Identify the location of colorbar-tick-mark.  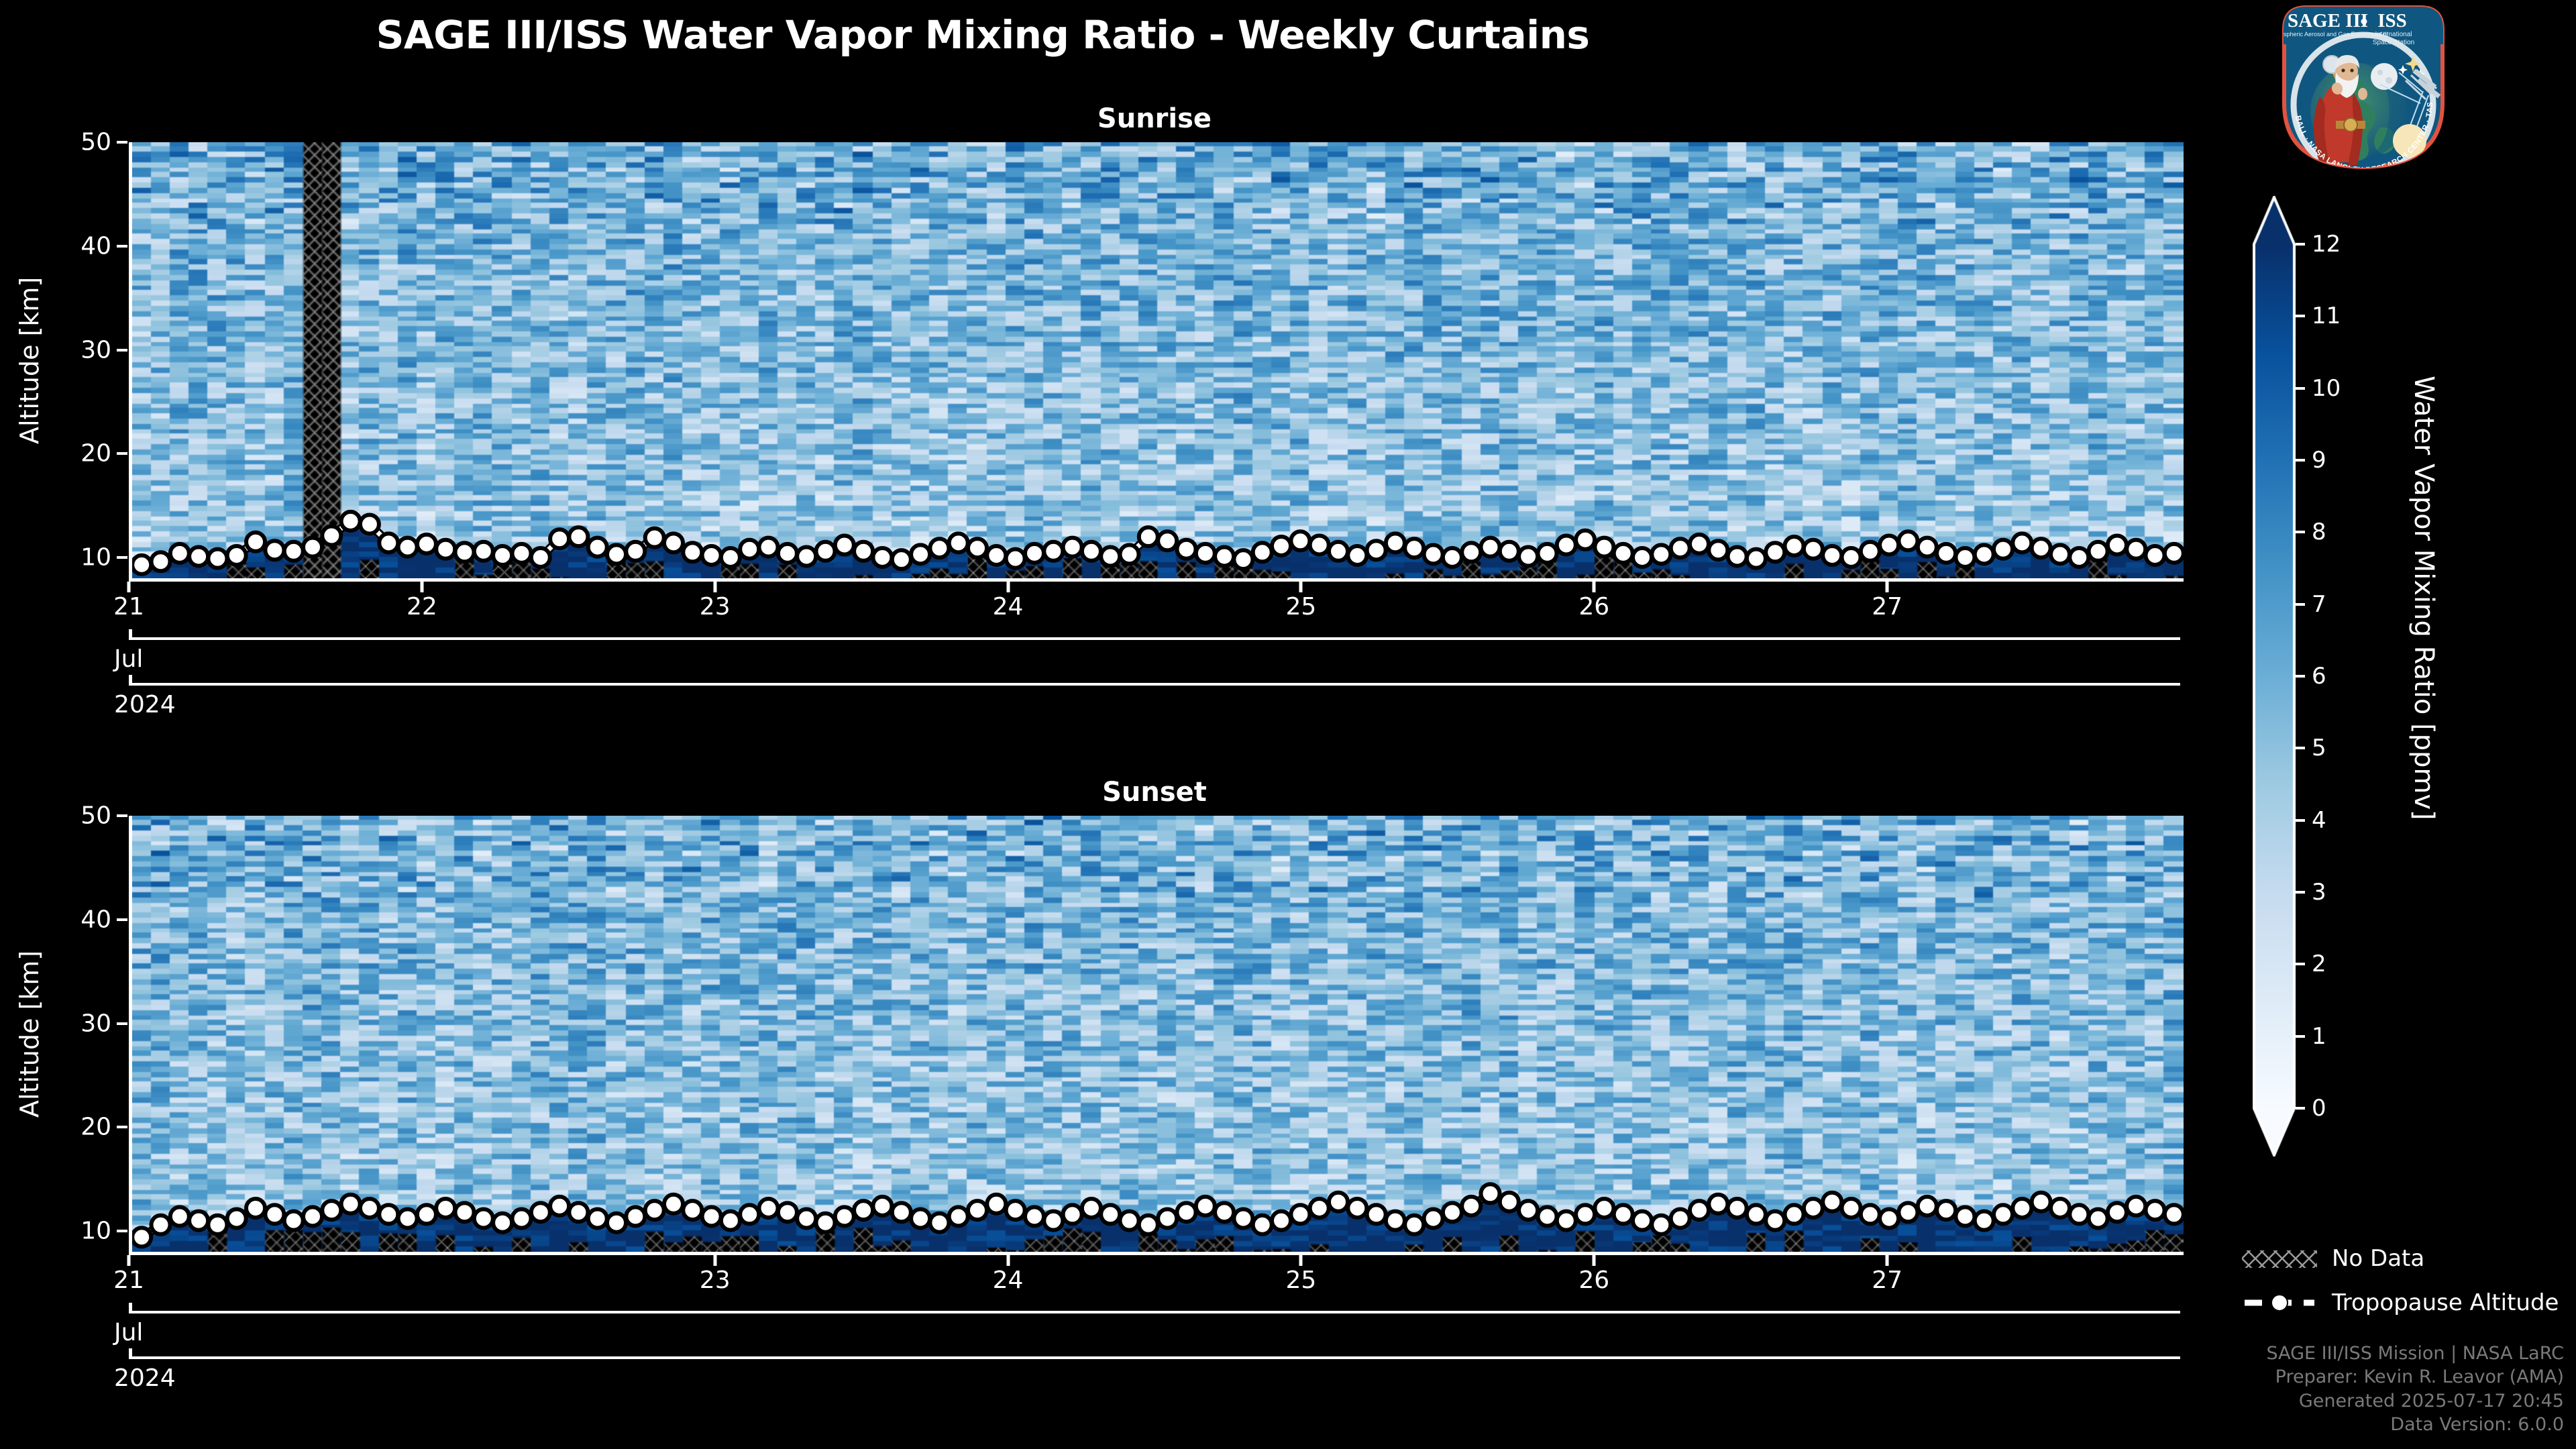
(2300, 1036).